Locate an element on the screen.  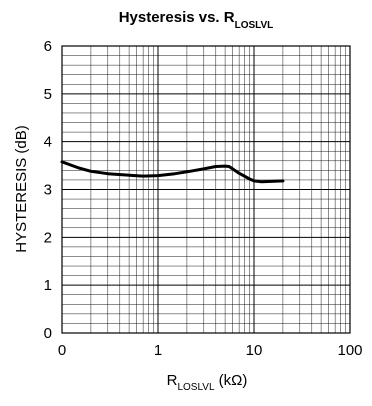
y-tick-label: 3 is located at coordinates (48, 190).